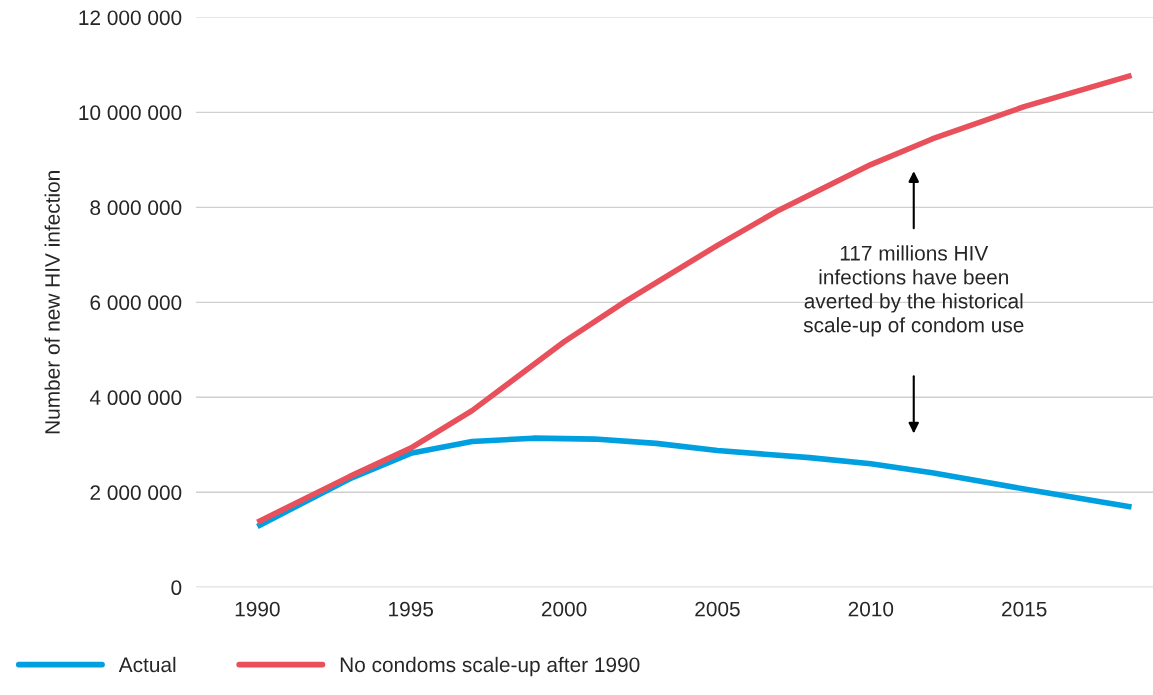 The width and height of the screenshot is (1153, 695). I want to click on x-tick-label: 1990, so click(257, 609).